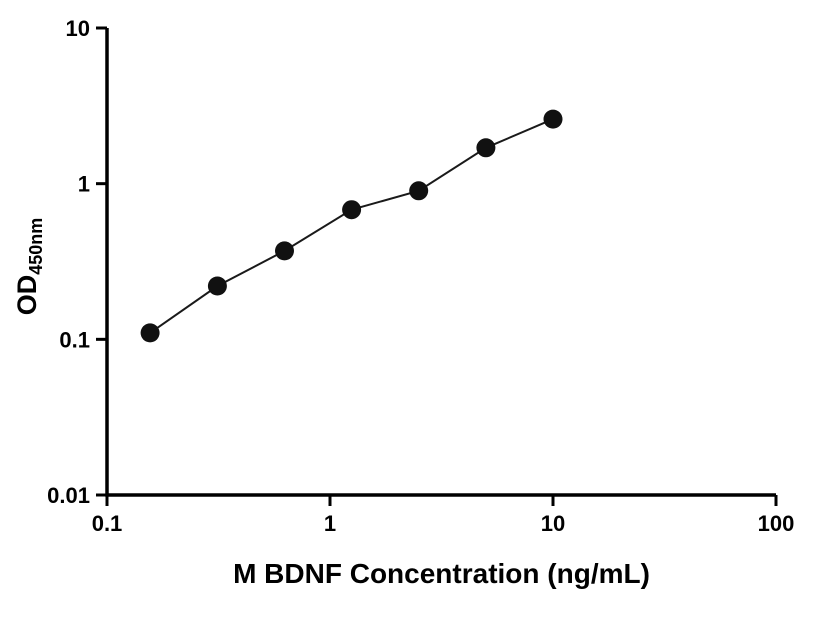 This screenshot has width=816, height=617. Describe the element at coordinates (68, 495) in the screenshot. I see `y-tick-label: 0.01` at that location.